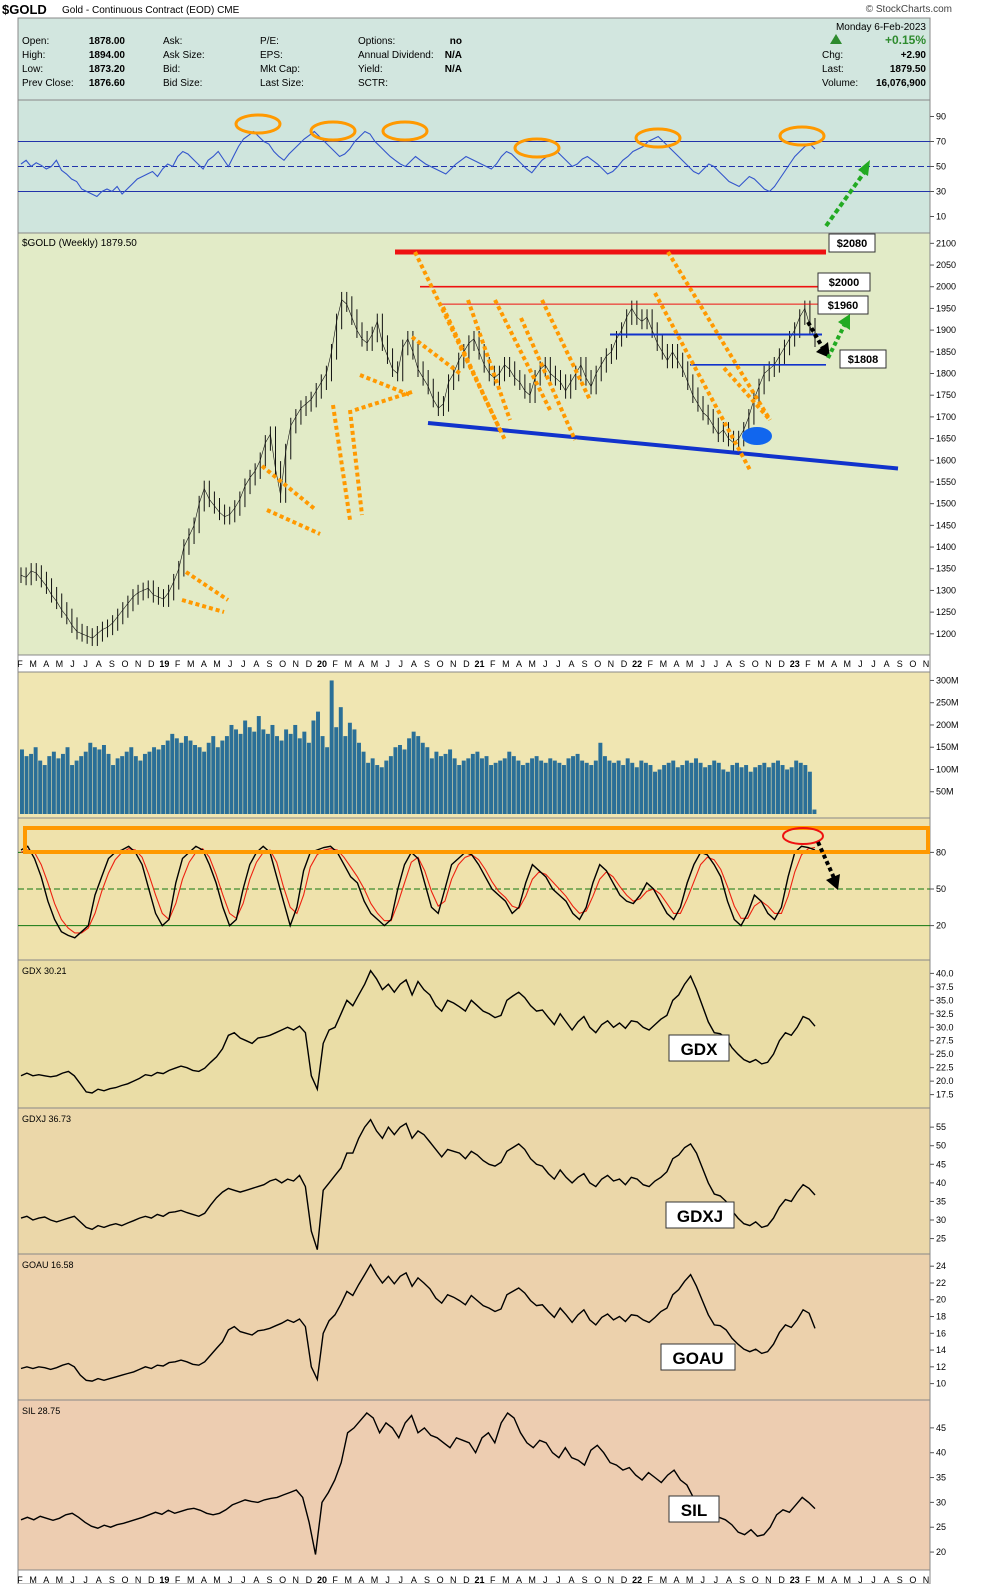 The width and height of the screenshot is (990, 1584). I want to click on x-tick-label: 21, so click(480, 664).